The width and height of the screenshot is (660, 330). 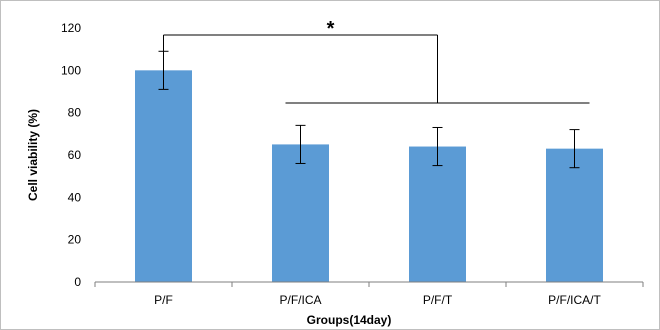 I want to click on x-tick-label: P/F, so click(x=163, y=300).